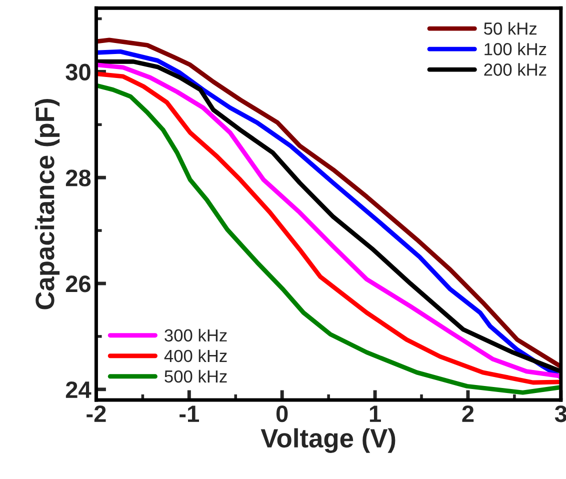  What do you see at coordinates (282, 413) in the screenshot?
I see `x-tick-label: 0` at bounding box center [282, 413].